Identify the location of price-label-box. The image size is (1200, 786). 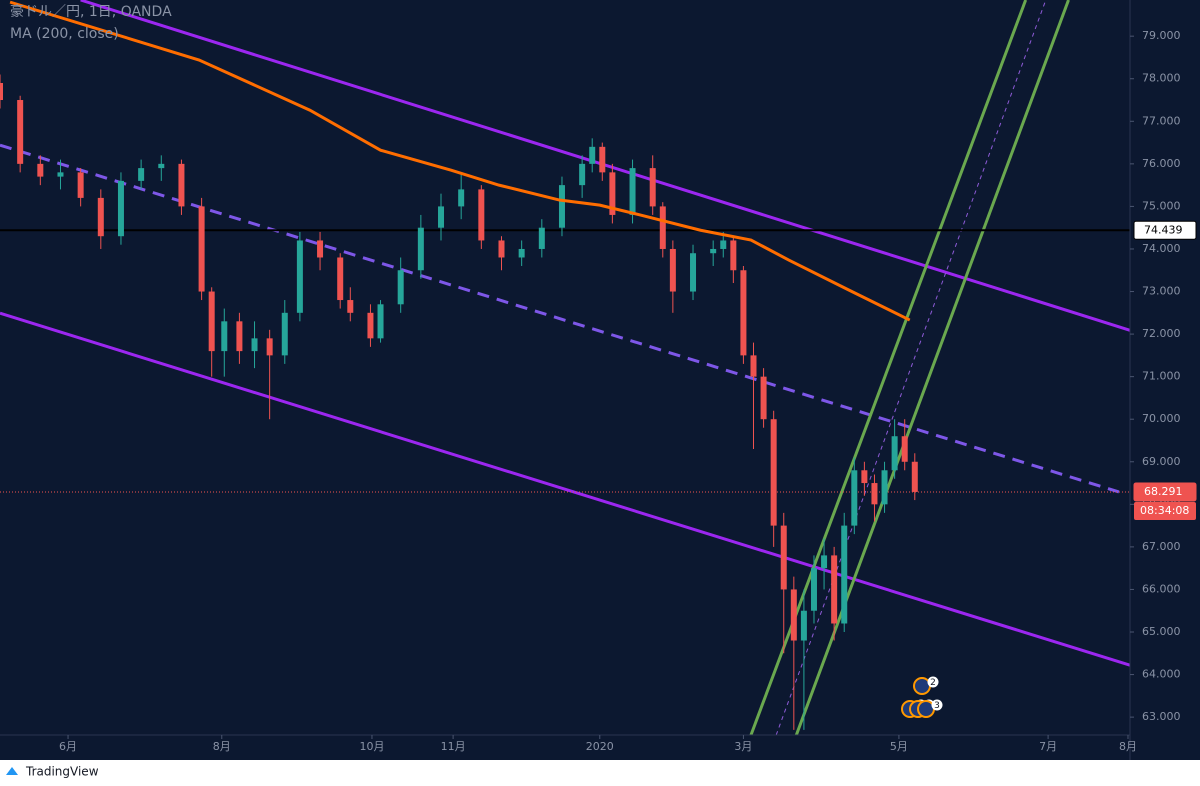
(1165, 492).